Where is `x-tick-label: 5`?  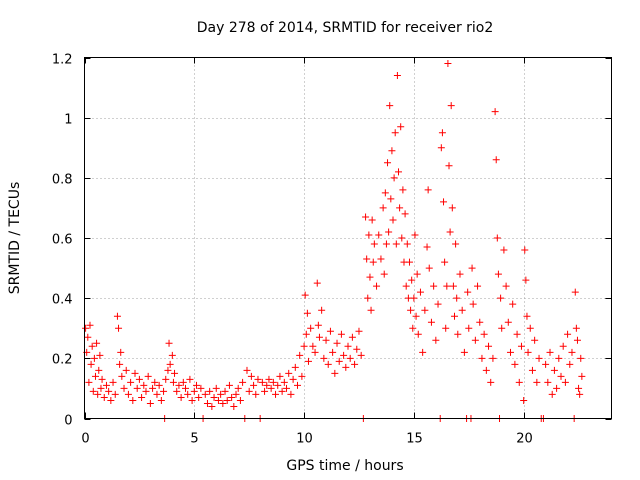 x-tick-label: 5 is located at coordinates (194, 439).